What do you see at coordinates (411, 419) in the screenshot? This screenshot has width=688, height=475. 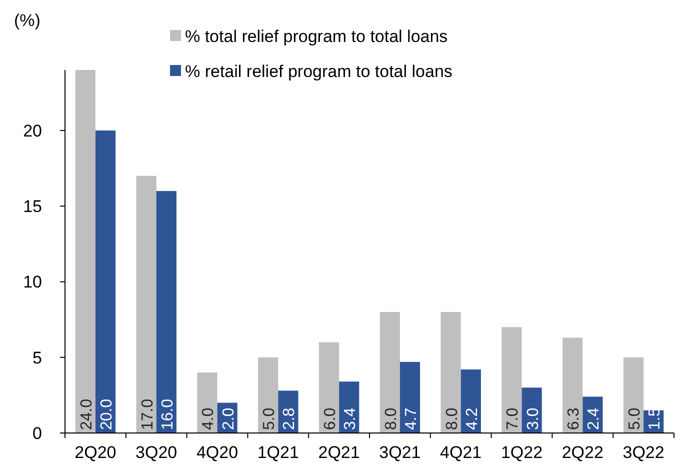 I see `data-label: 4.7` at bounding box center [411, 419].